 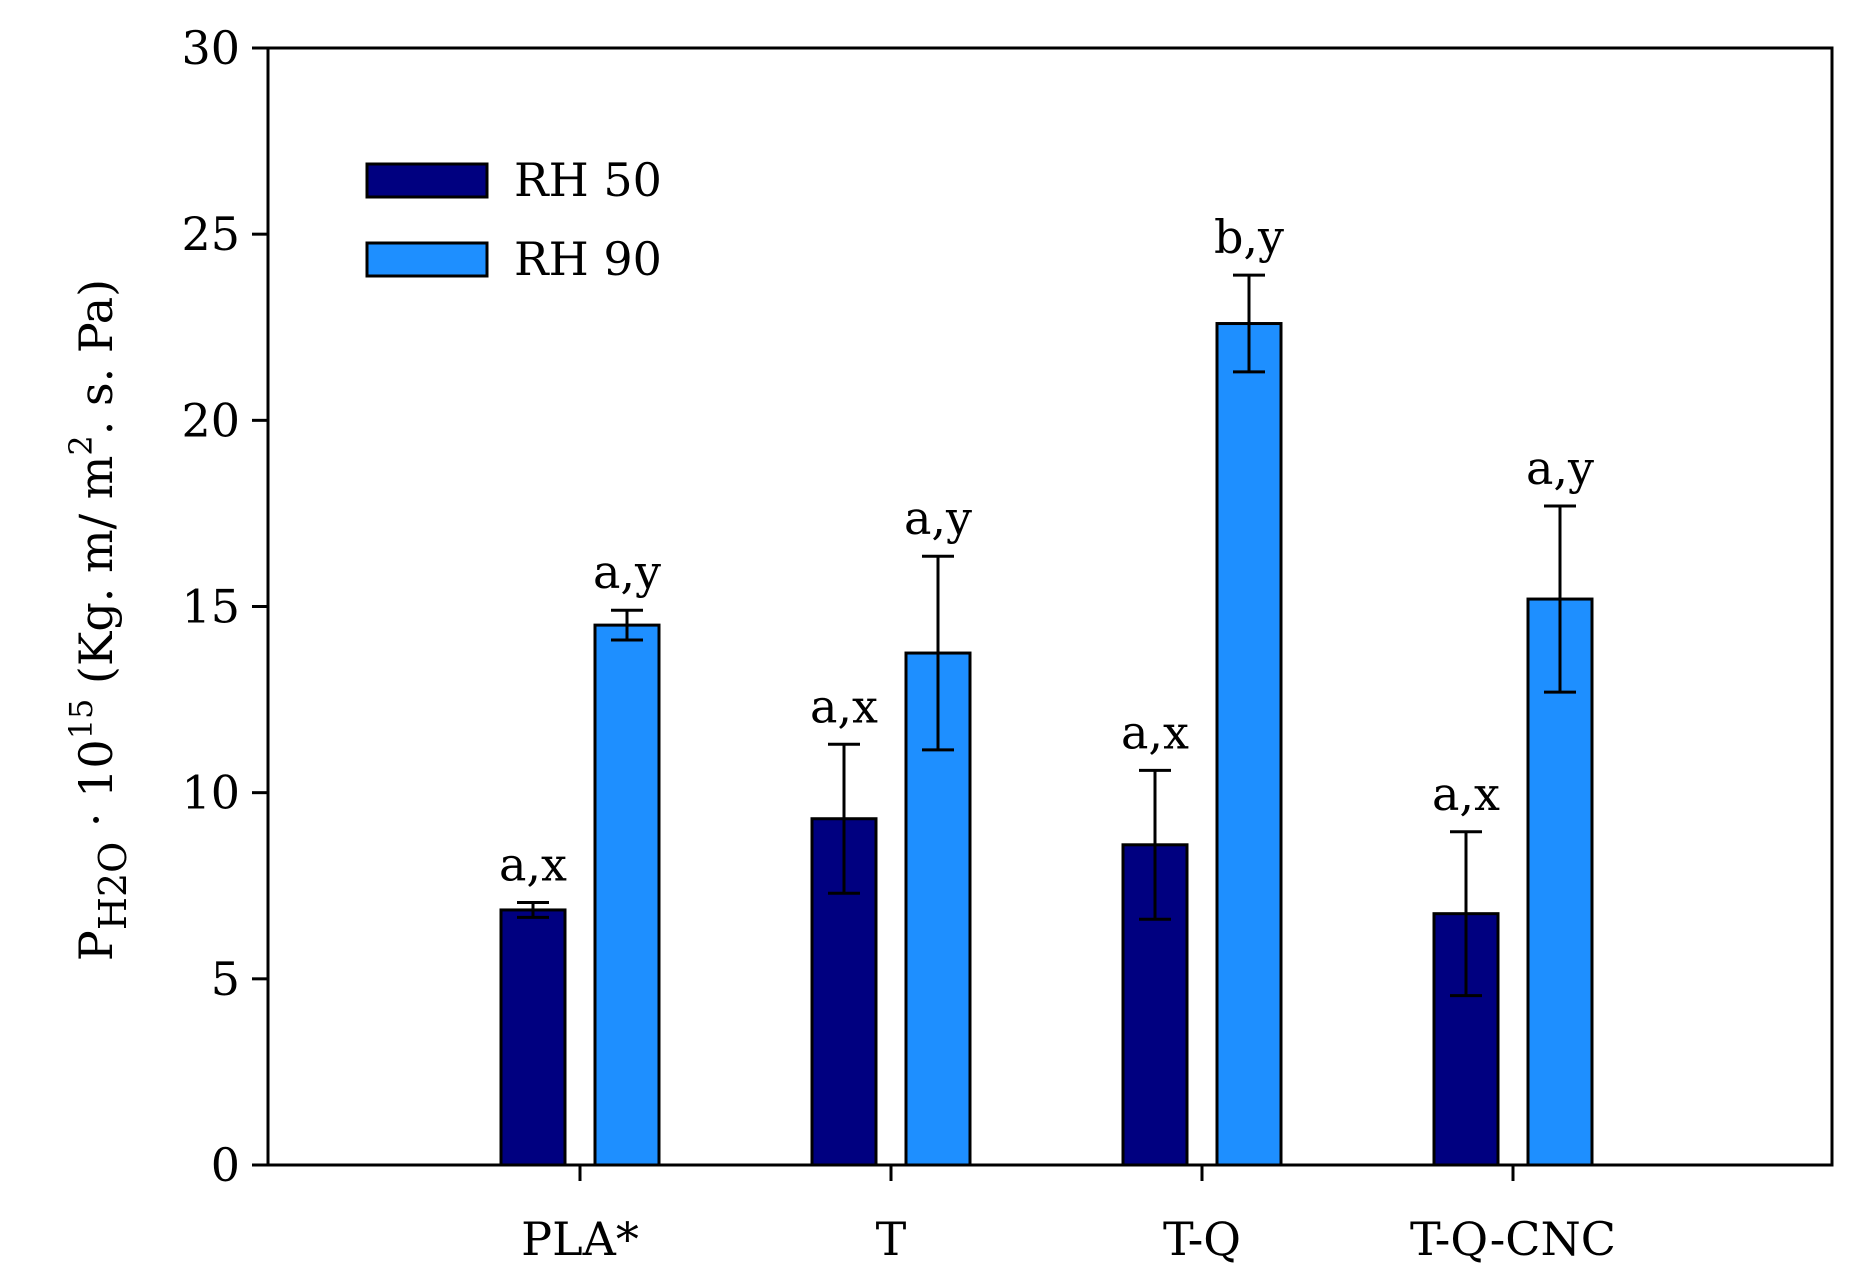 What do you see at coordinates (588, 259) in the screenshot?
I see `legend-label: RH 90` at bounding box center [588, 259].